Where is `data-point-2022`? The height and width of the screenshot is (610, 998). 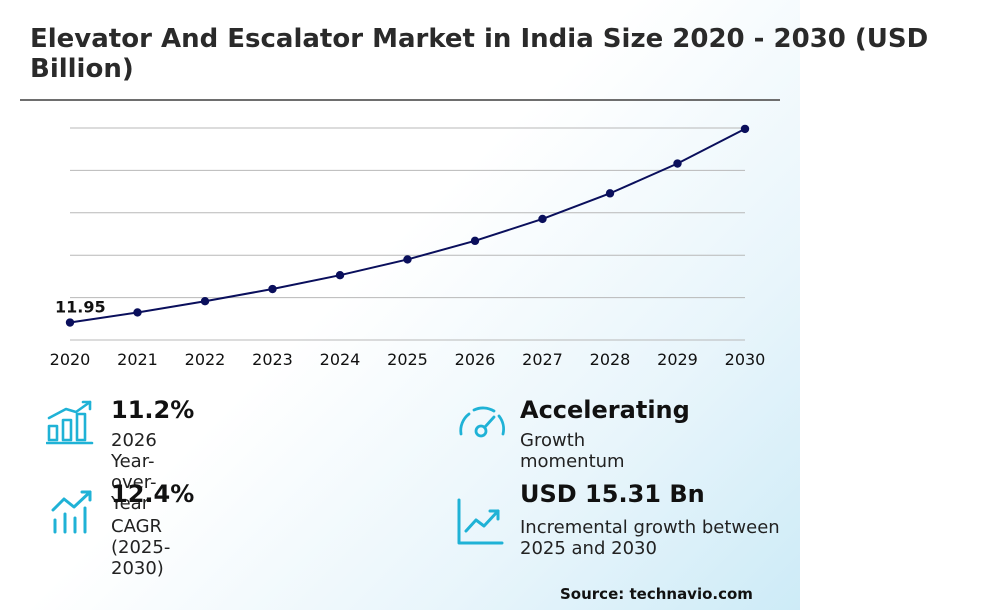
data-point-2022 is located at coordinates (205, 301).